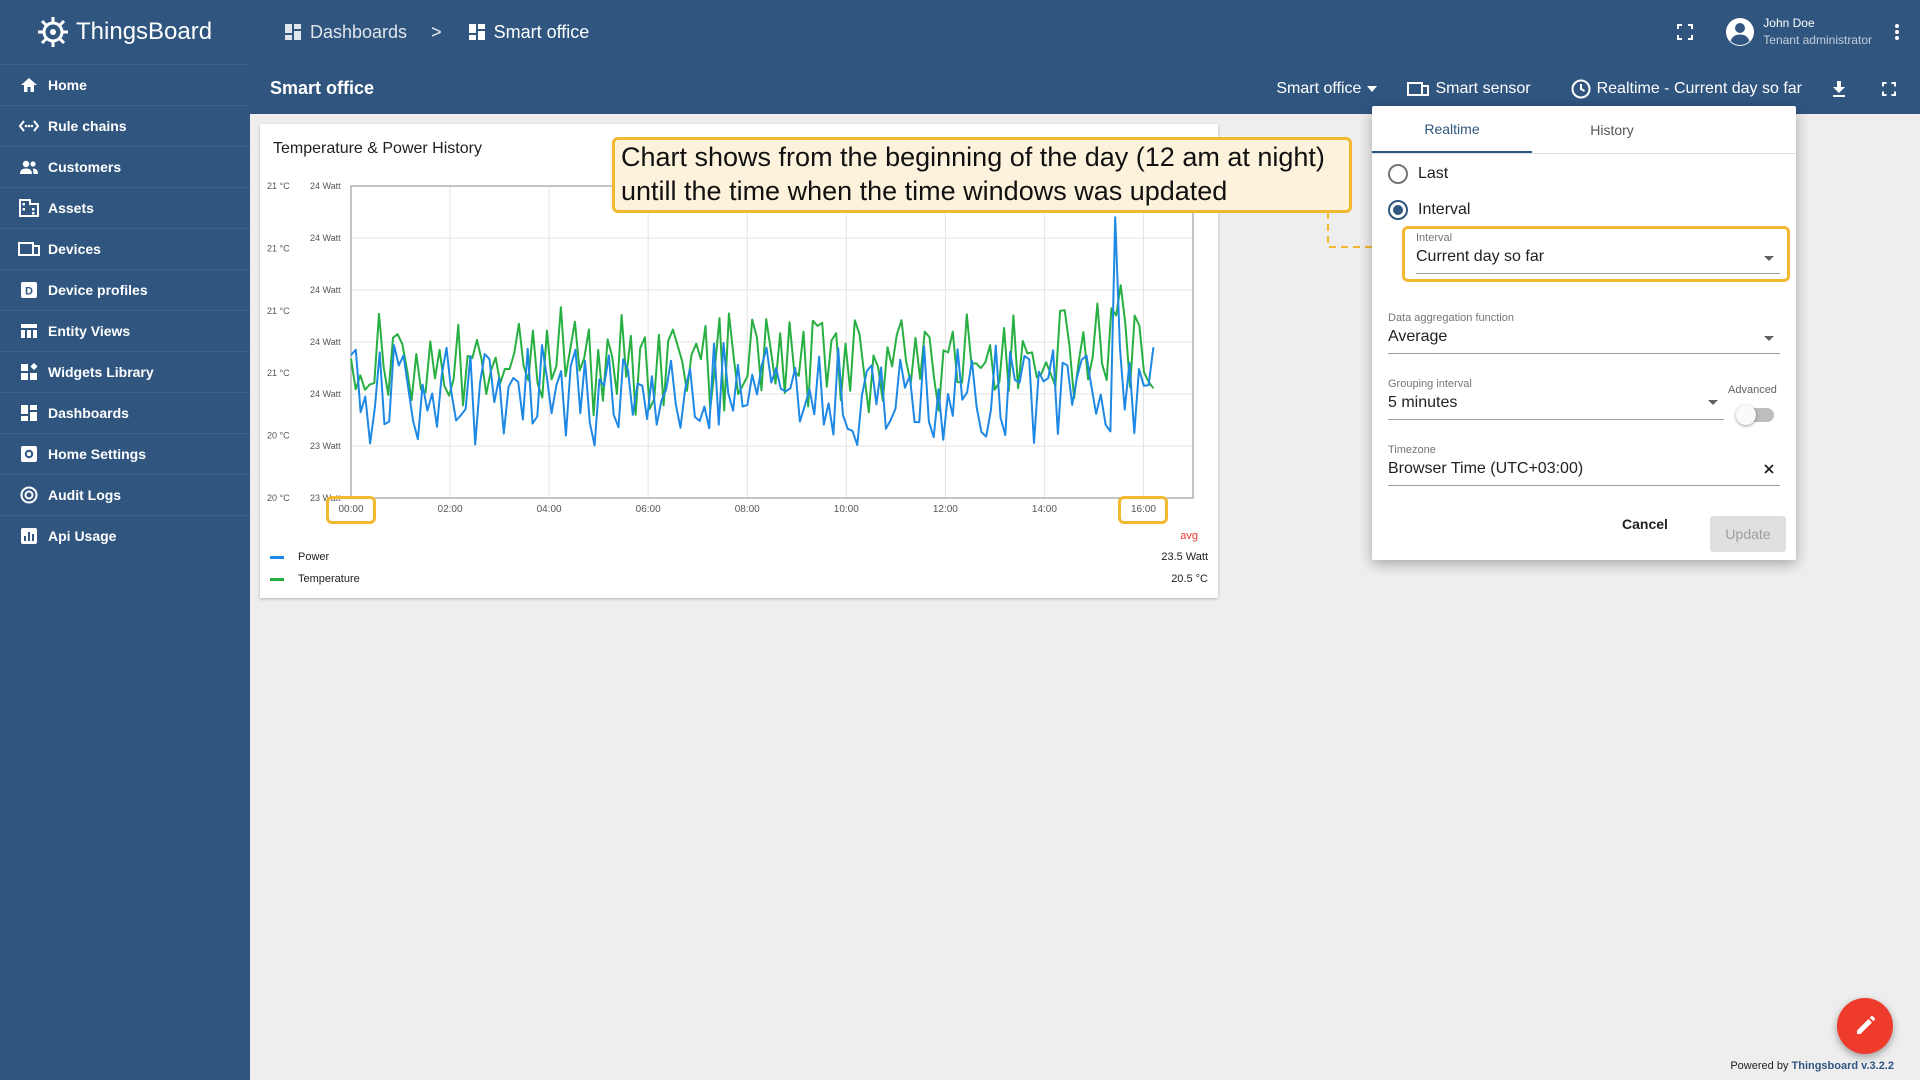 The width and height of the screenshot is (1920, 1080). Describe the element at coordinates (1759, 1066) in the screenshot. I see `powered-by-text: Powered by` at that location.